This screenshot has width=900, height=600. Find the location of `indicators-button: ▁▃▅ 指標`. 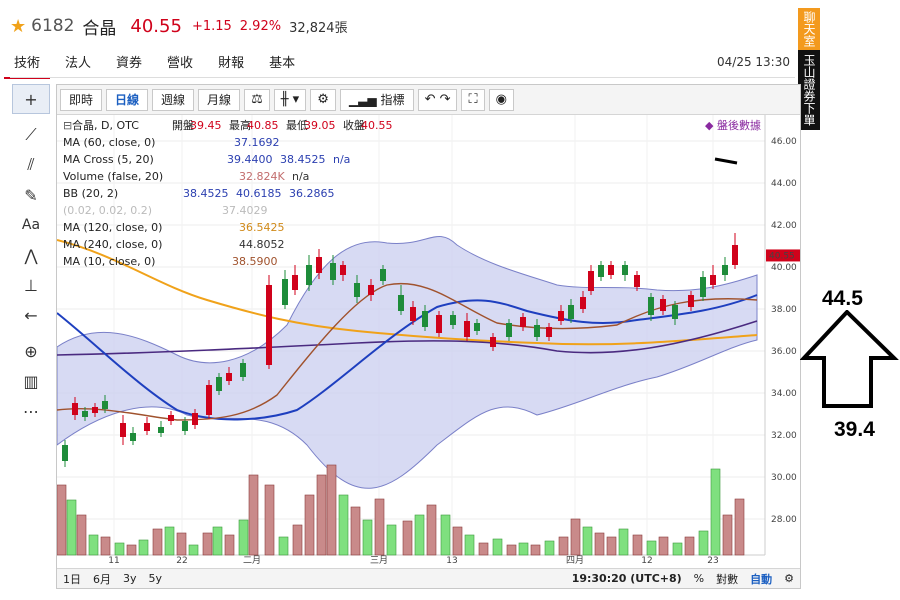

indicators-button: ▁▃▅ 指標 is located at coordinates (376, 99).